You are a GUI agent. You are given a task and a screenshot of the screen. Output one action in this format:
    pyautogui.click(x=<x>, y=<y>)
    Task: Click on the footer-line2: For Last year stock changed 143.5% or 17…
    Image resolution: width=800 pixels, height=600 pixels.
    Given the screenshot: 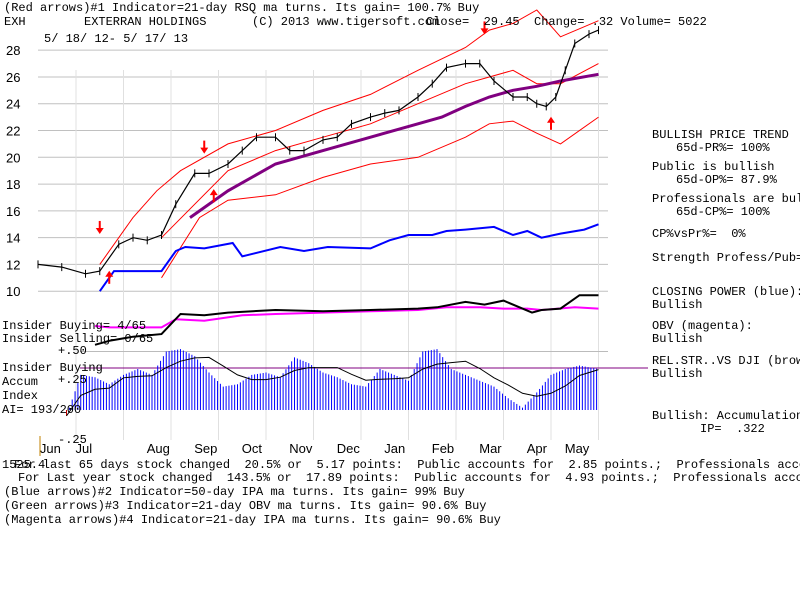 What is the action you would take?
    pyautogui.click(x=409, y=478)
    